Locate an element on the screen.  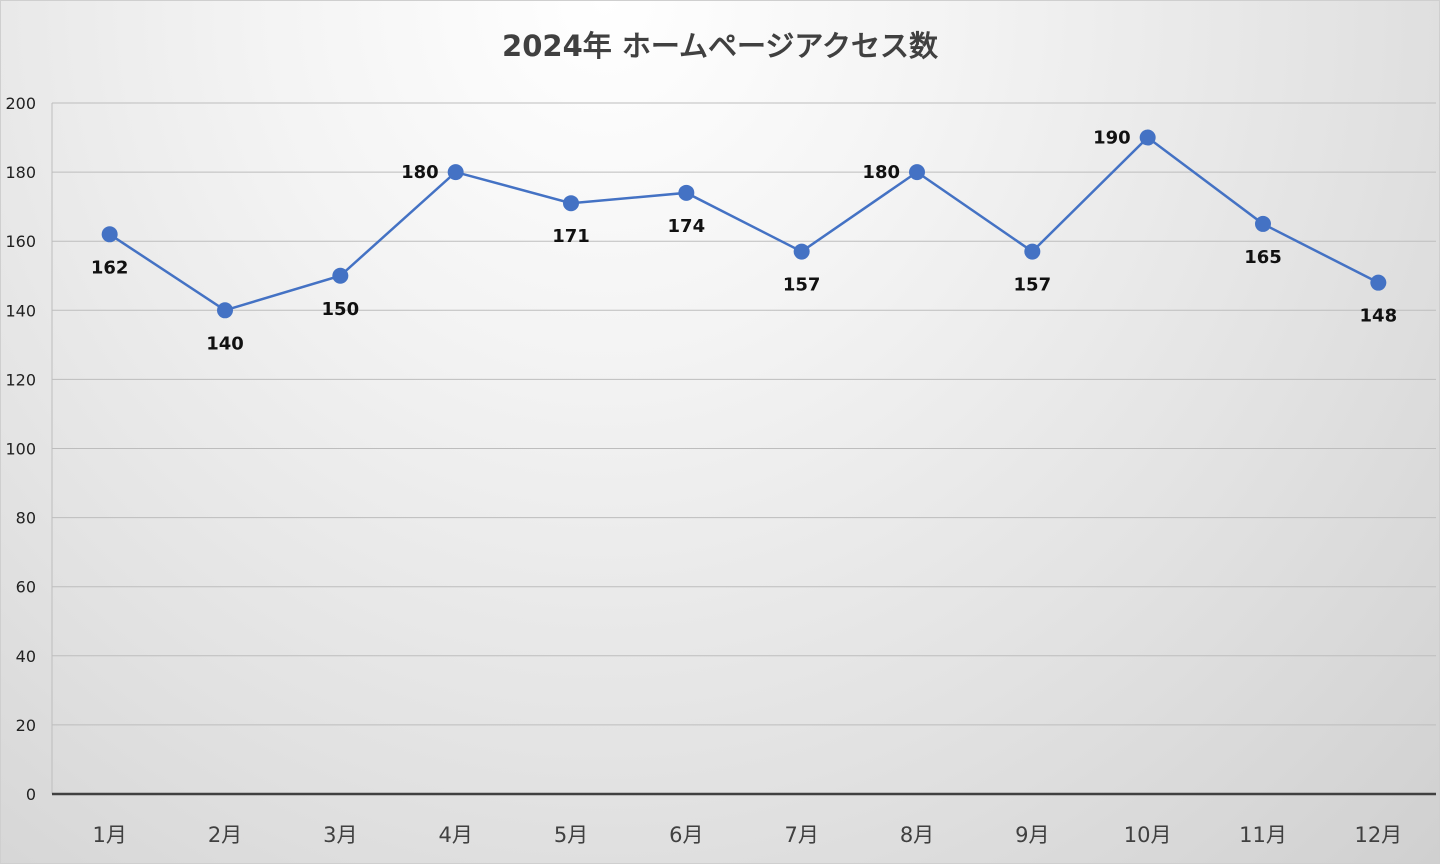
data-label: 171 is located at coordinates (571, 236).